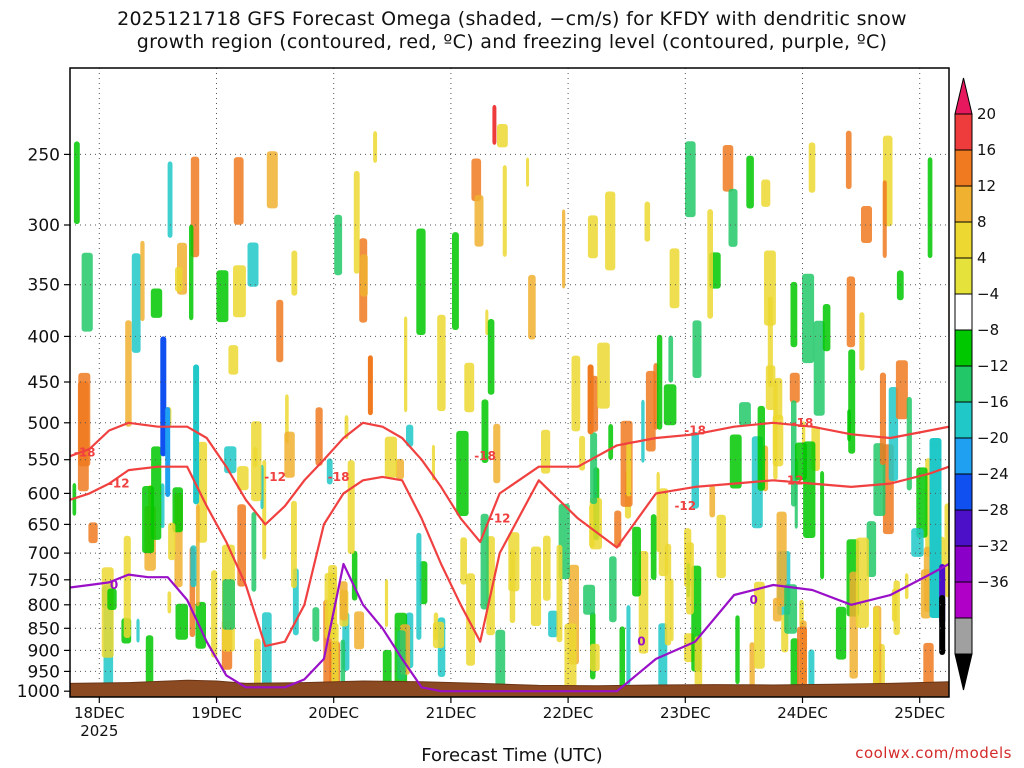 The width and height of the screenshot is (1024, 768). Describe the element at coordinates (685, 506) in the screenshot. I see `contour-label: -12` at that location.